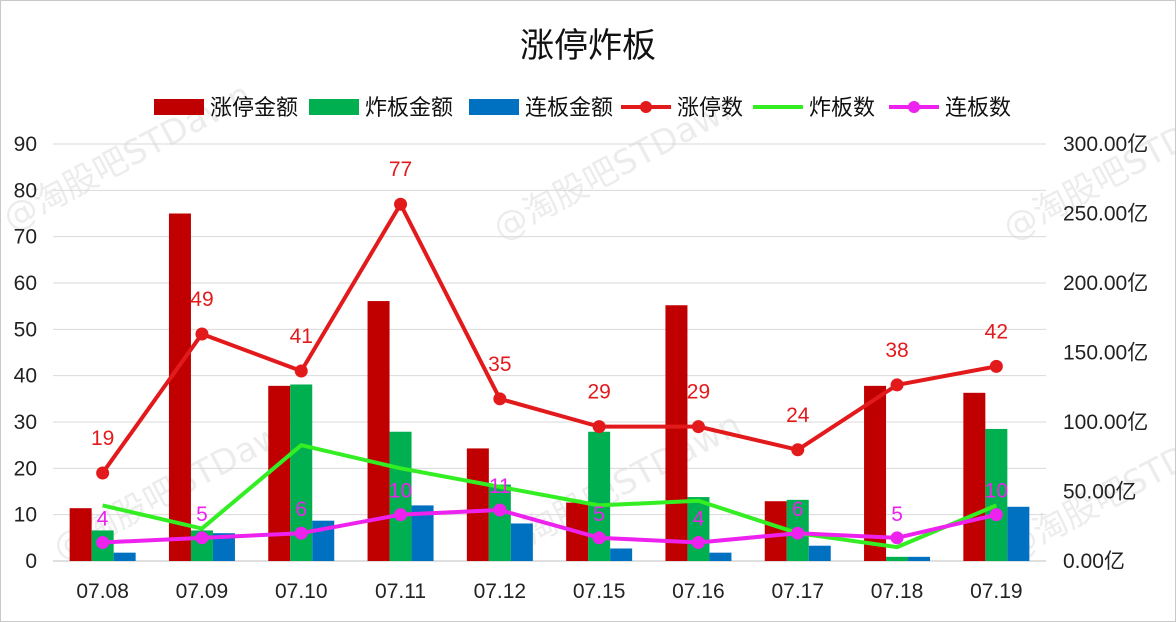 This screenshot has width=1176, height=622. I want to click on data-label: 49, so click(201, 299).